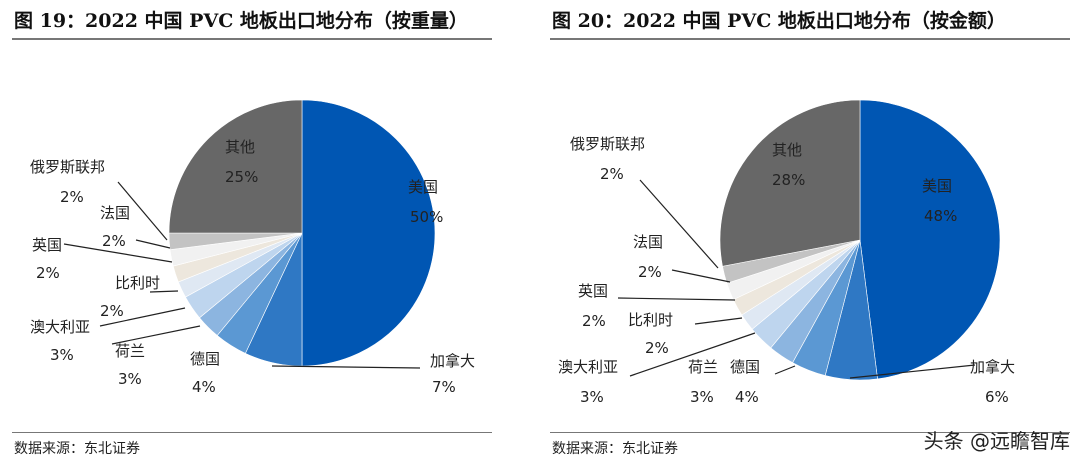 Image resolution: width=1080 pixels, height=465 pixels. What do you see at coordinates (241, 21) in the screenshot?
I see `chart-title-1: 图 19：2022 中国 PVC 地板出口地分布（按重量）` at bounding box center [241, 21].